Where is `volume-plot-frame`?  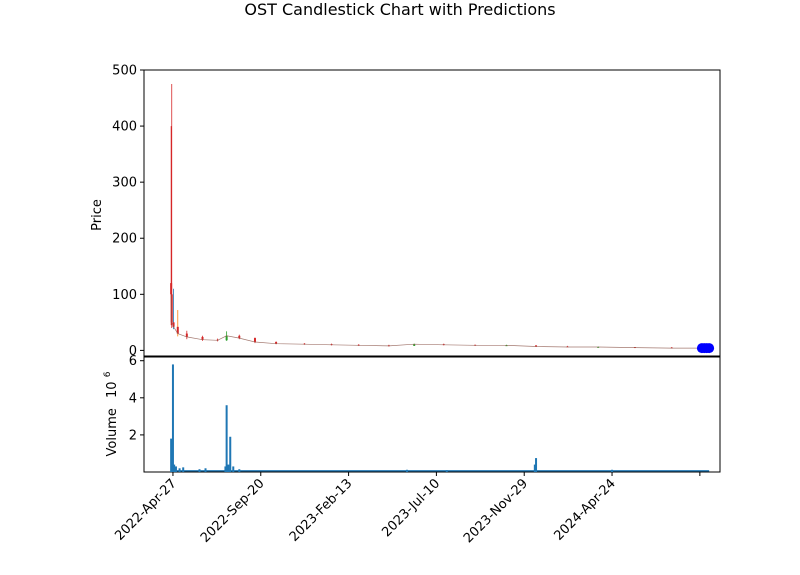
volume-plot-frame is located at coordinates (432, 414).